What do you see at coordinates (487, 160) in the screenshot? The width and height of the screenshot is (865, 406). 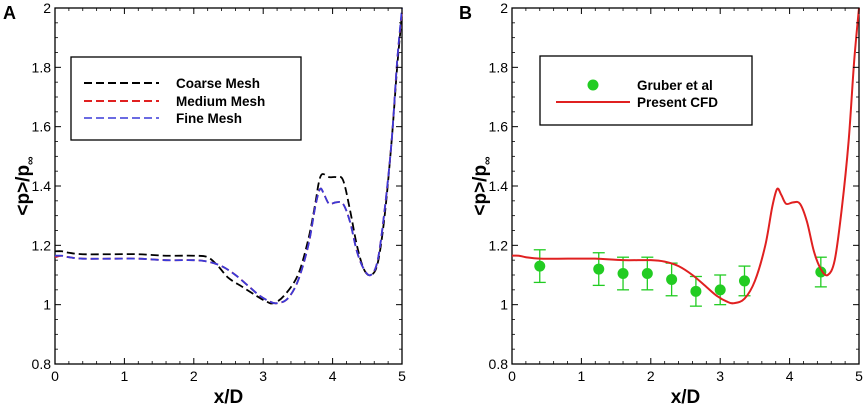 I see `panel-b-ylabel-sub: ∞` at bounding box center [487, 160].